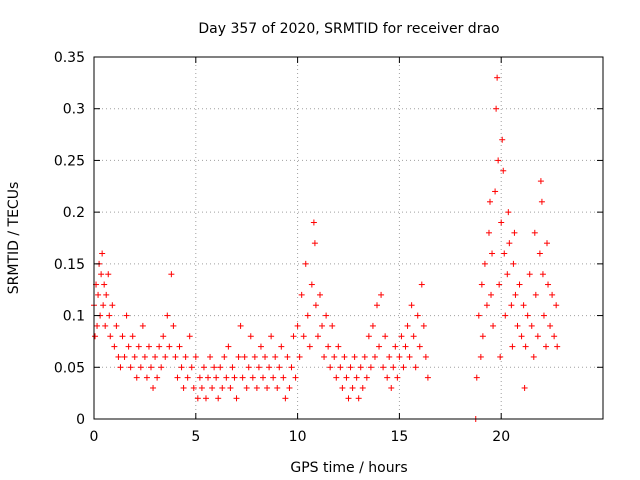 This screenshot has width=640, height=480. Describe the element at coordinates (399, 437) in the screenshot. I see `x-tick-label: 15` at that location.